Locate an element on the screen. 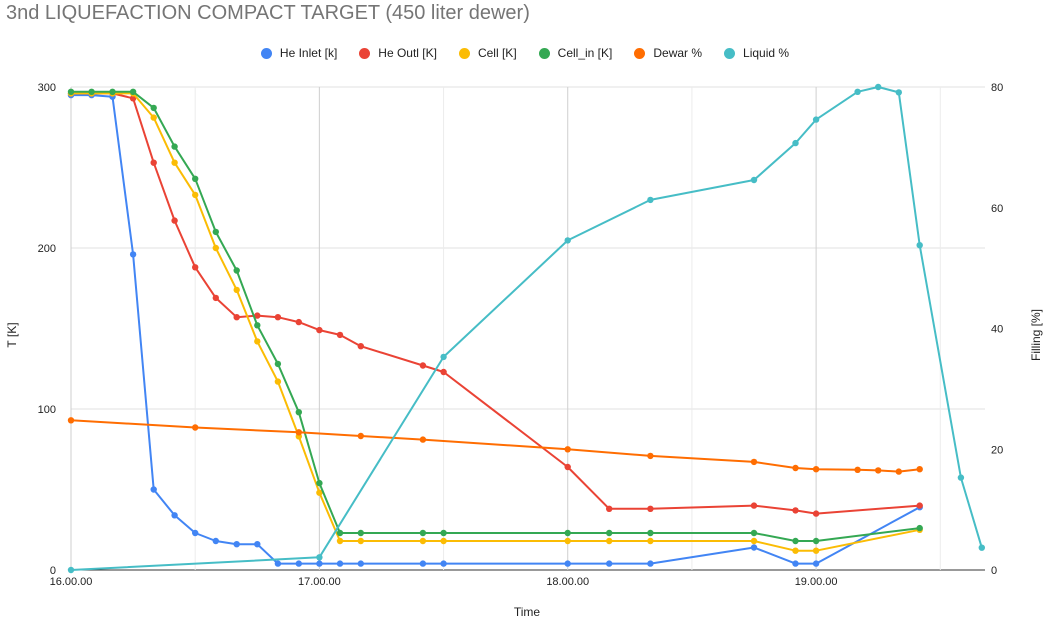 The image size is (1050, 627). legend-item: He Inlet [k] is located at coordinates (299, 53).